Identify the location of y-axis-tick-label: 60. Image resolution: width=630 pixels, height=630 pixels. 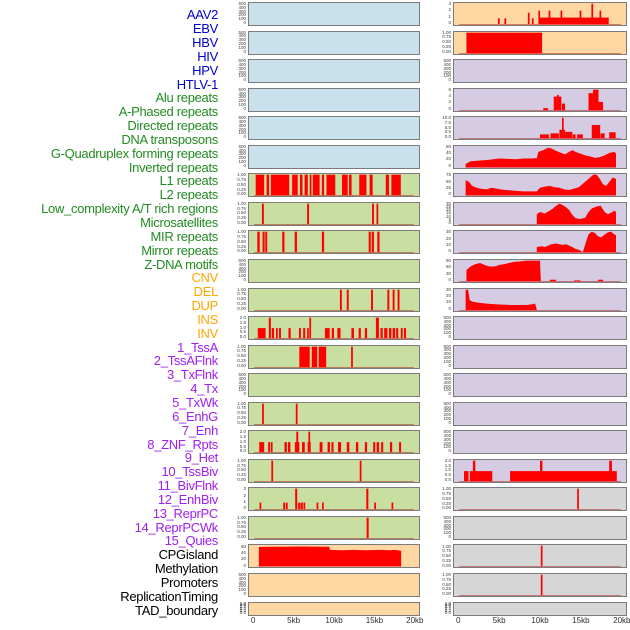
(243, 546).